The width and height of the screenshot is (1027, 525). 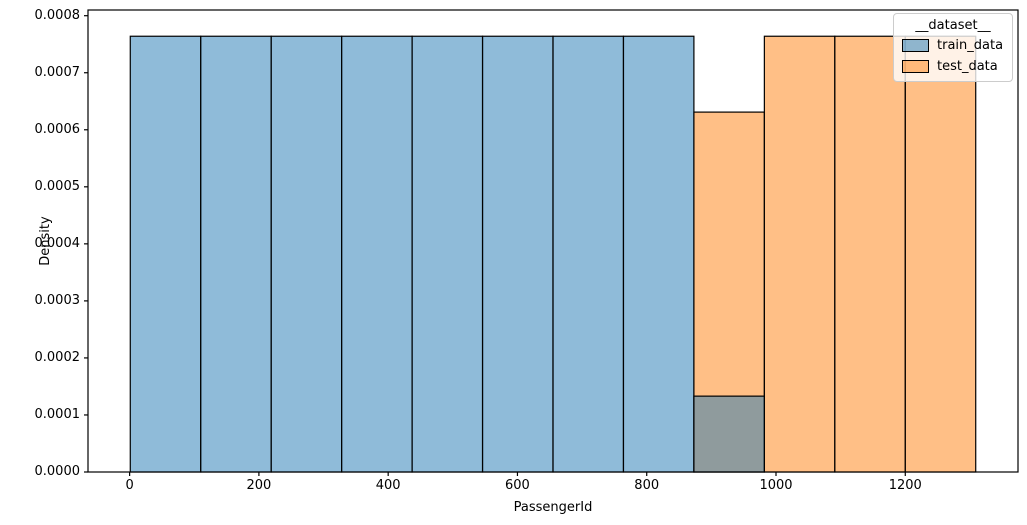 I want to click on x-tick-label: 1200, so click(x=905, y=485).